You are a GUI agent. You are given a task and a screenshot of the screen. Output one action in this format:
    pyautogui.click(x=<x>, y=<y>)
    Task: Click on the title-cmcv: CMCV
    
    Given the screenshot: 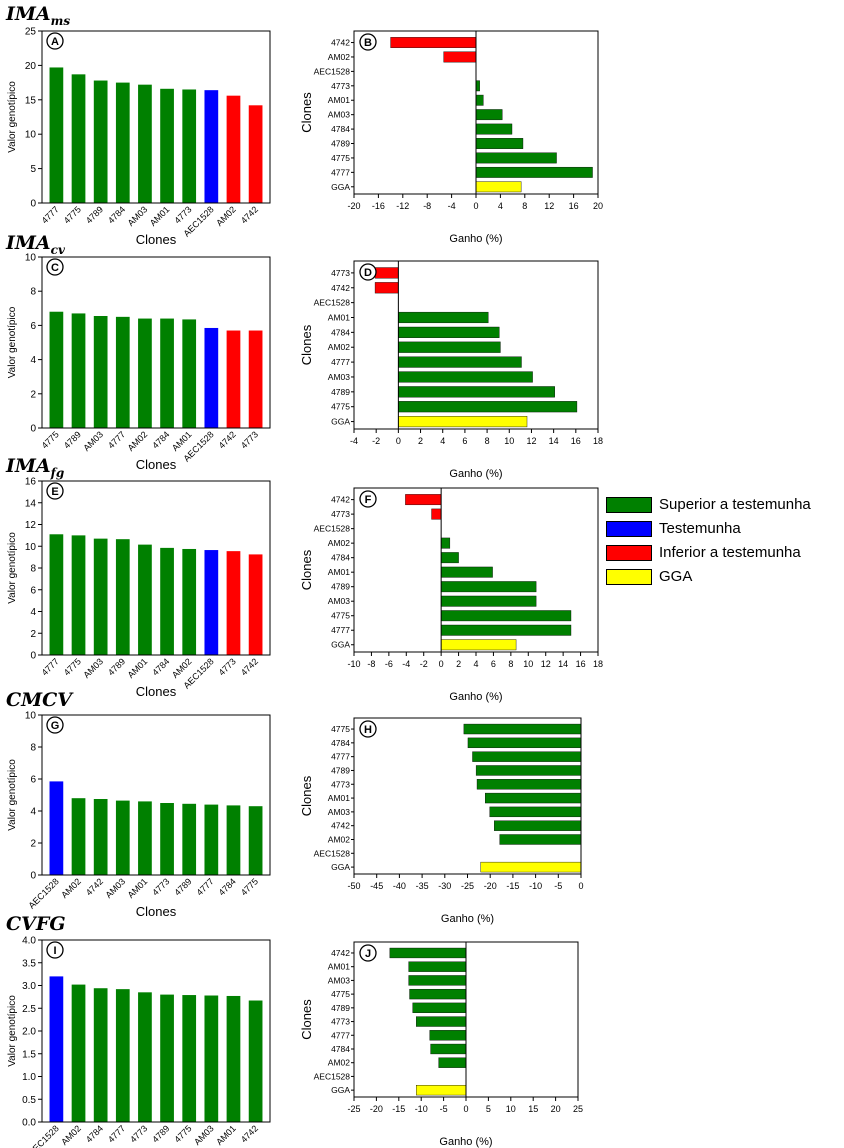 What is the action you would take?
    pyautogui.click(x=39, y=700)
    